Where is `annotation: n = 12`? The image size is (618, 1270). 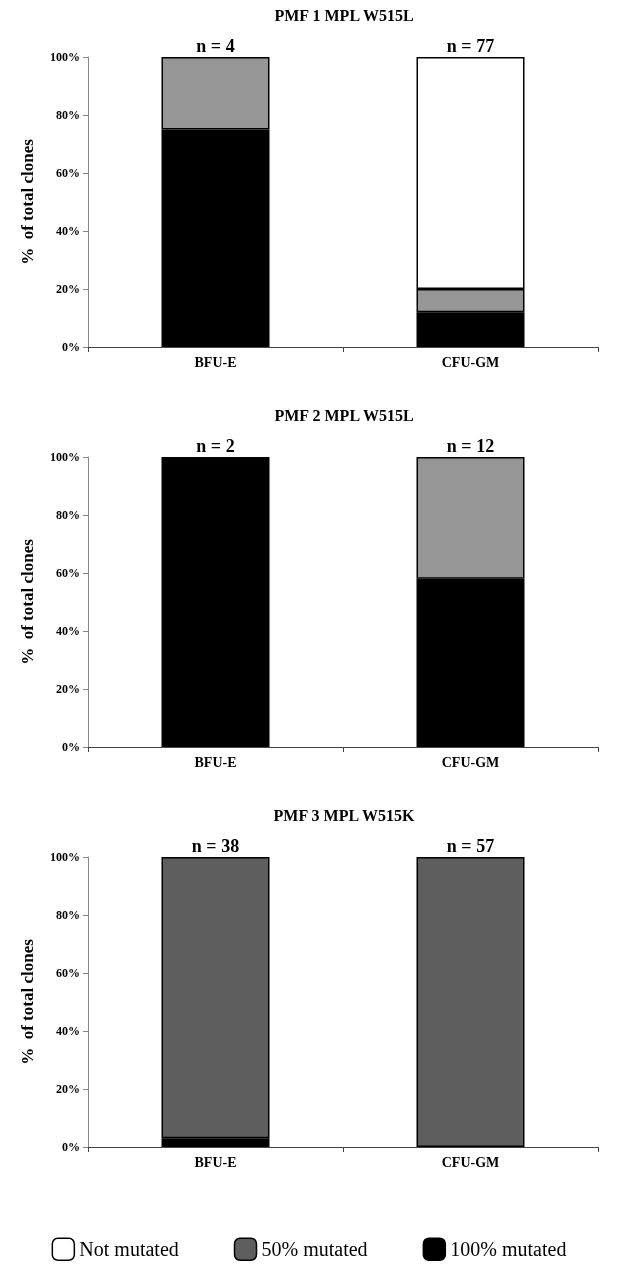 annotation: n = 12 is located at coordinates (470, 446).